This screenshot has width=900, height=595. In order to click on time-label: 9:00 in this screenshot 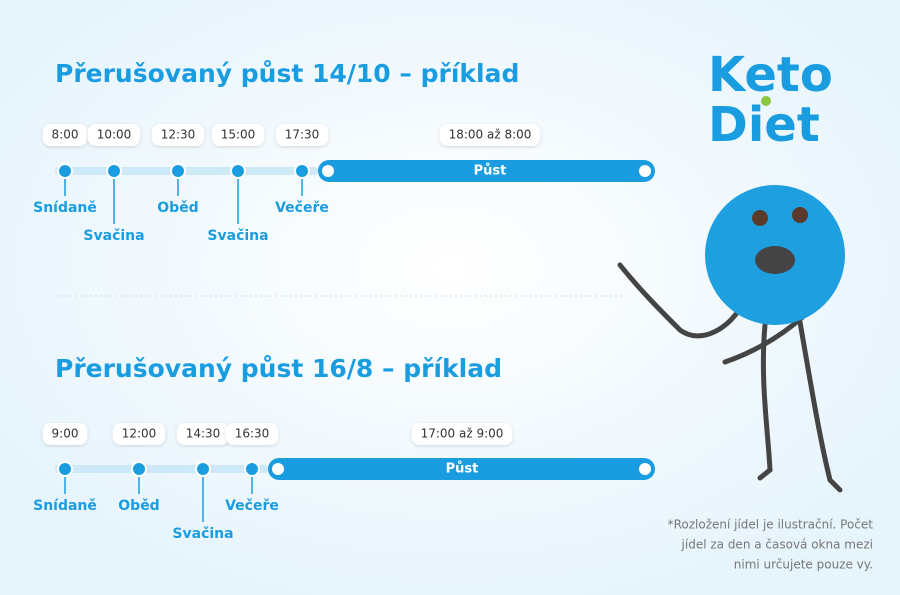, I will do `click(65, 434)`.